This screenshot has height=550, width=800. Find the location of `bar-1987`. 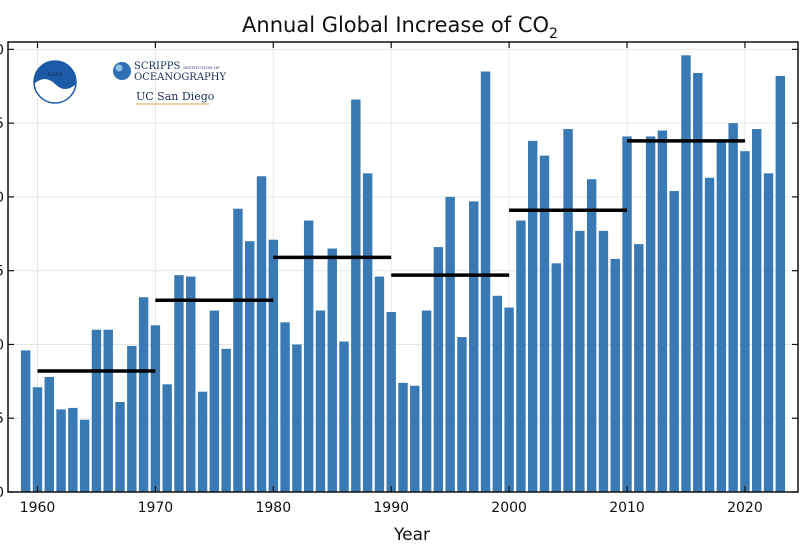

bar-1987 is located at coordinates (356, 295).